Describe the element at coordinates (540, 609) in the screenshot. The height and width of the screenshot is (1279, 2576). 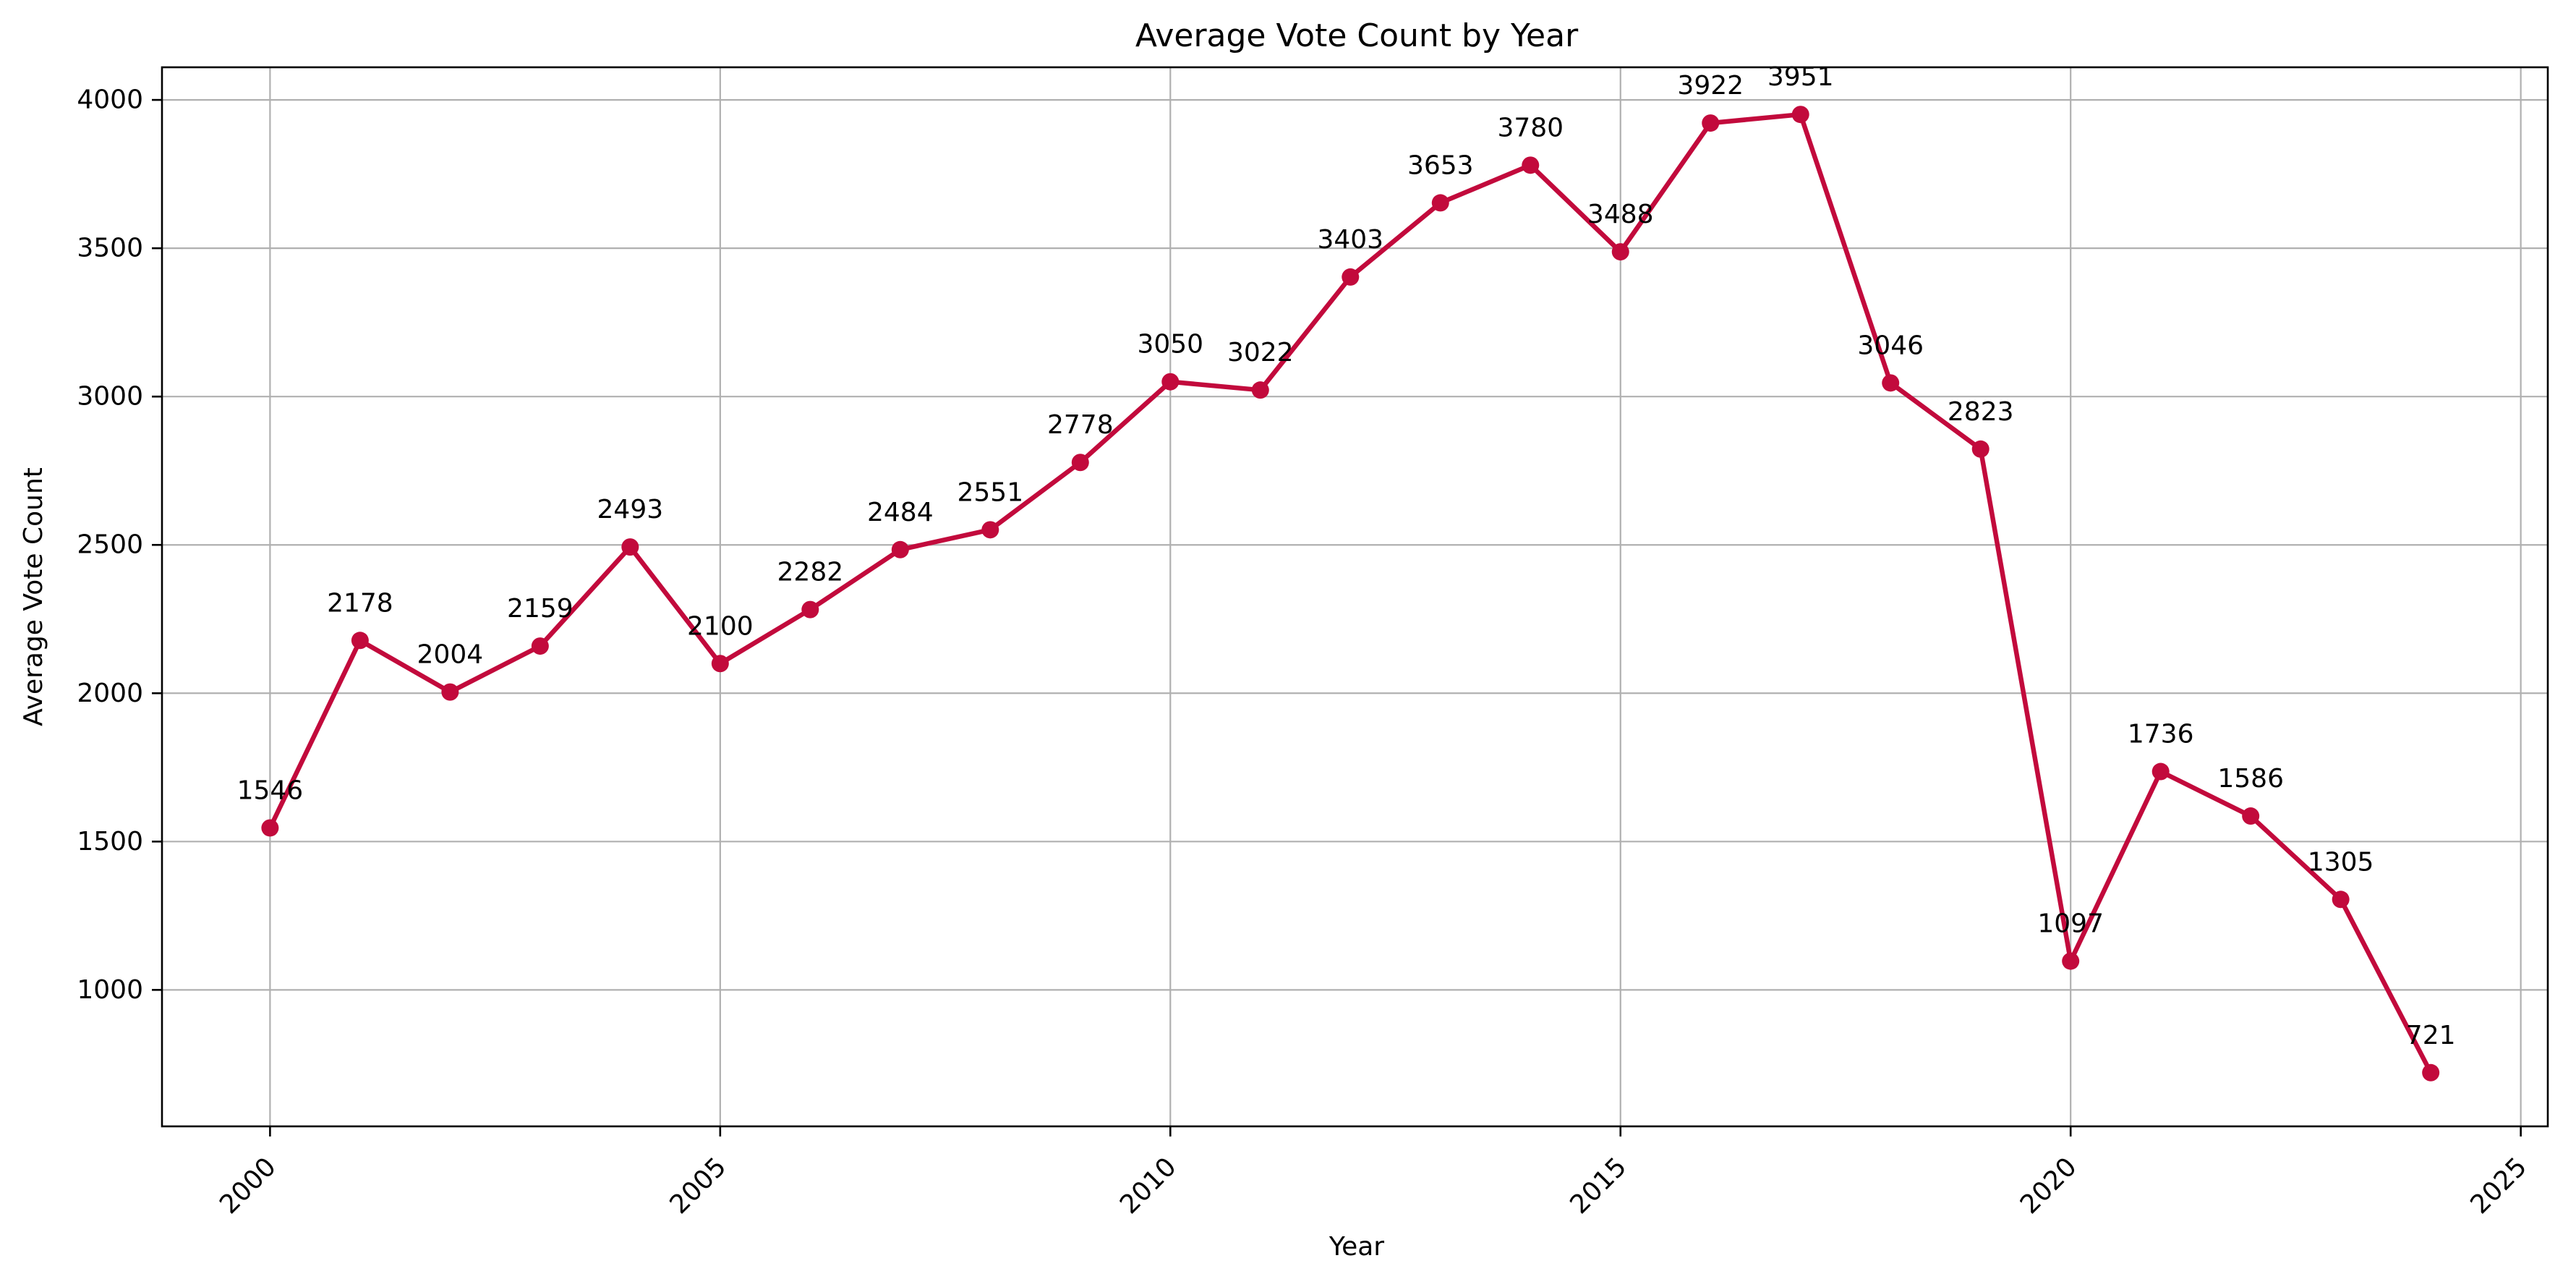
I see `data-label: 2159` at that location.